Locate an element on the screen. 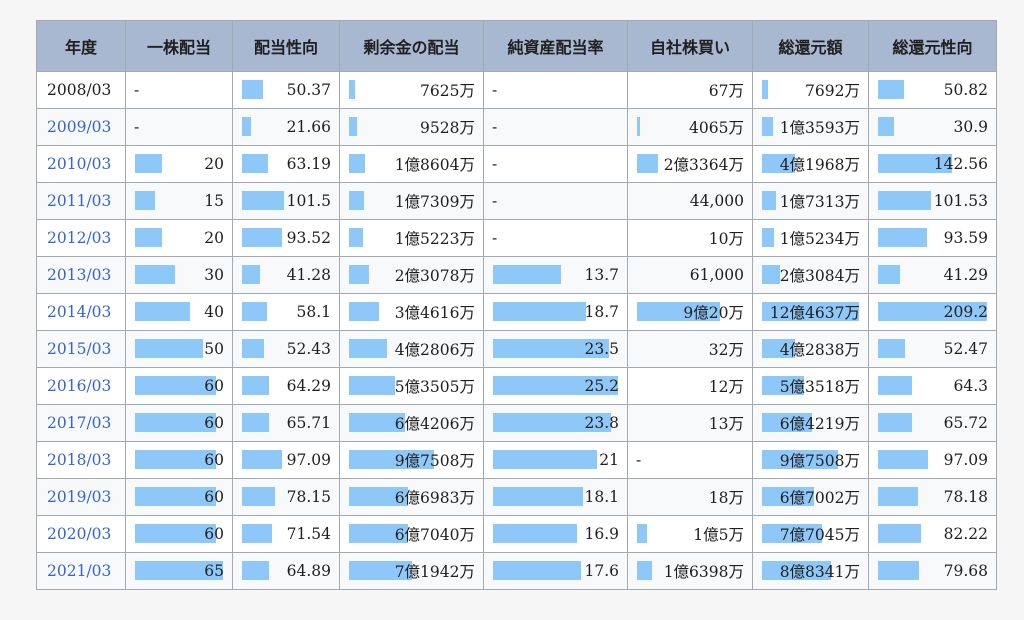 The width and height of the screenshot is (1024, 620). cell-value: 12万 is located at coordinates (726, 387).